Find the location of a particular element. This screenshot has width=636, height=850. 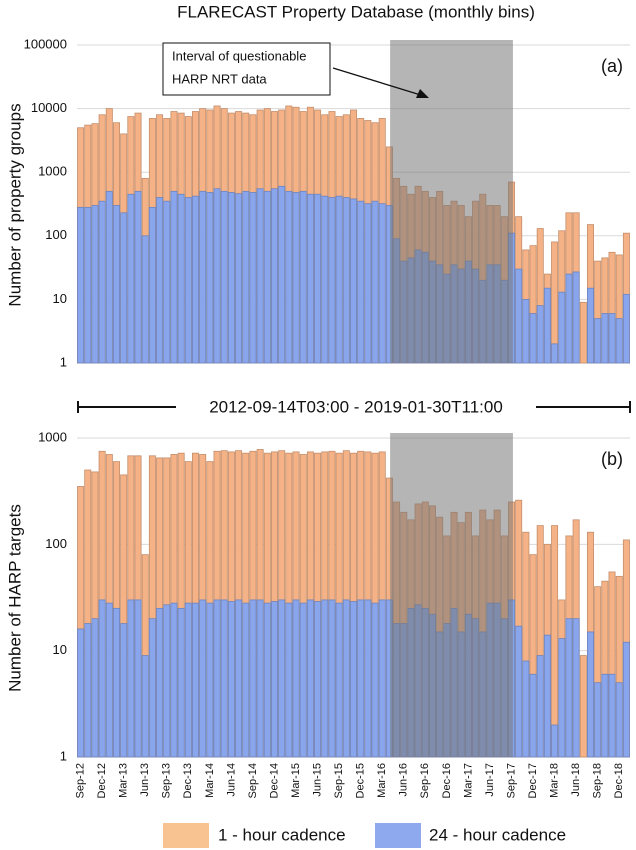

legend-label: 1 - hour cadence is located at coordinates (282, 834).